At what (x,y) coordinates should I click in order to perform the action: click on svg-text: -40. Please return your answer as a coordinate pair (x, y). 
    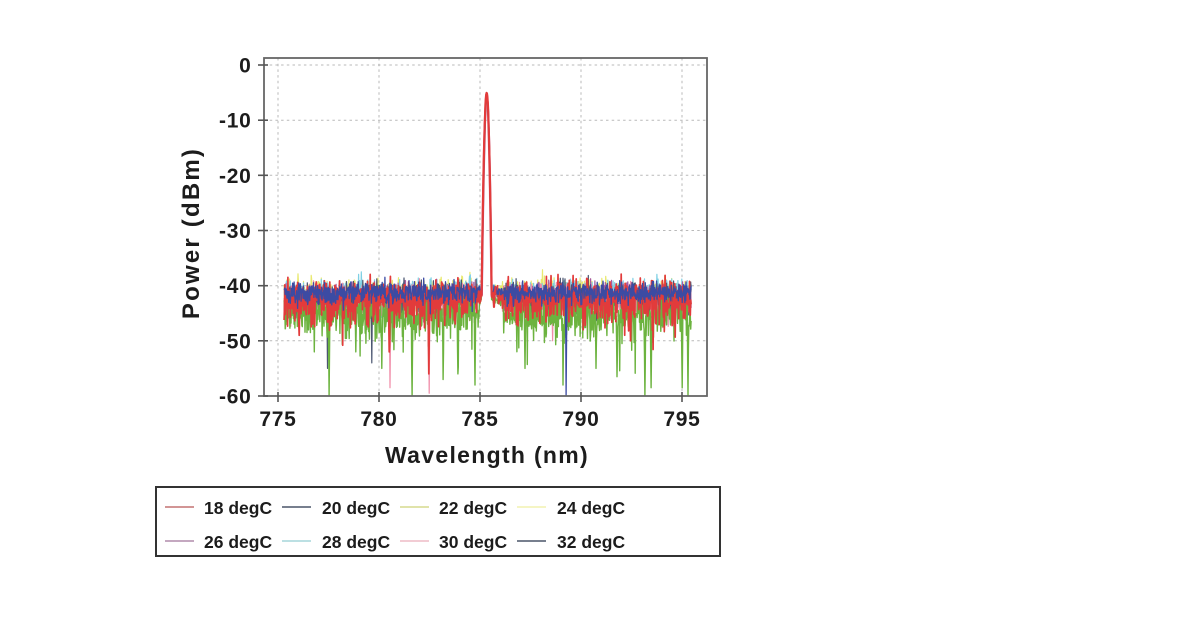
    Looking at the image, I should click on (235, 286).